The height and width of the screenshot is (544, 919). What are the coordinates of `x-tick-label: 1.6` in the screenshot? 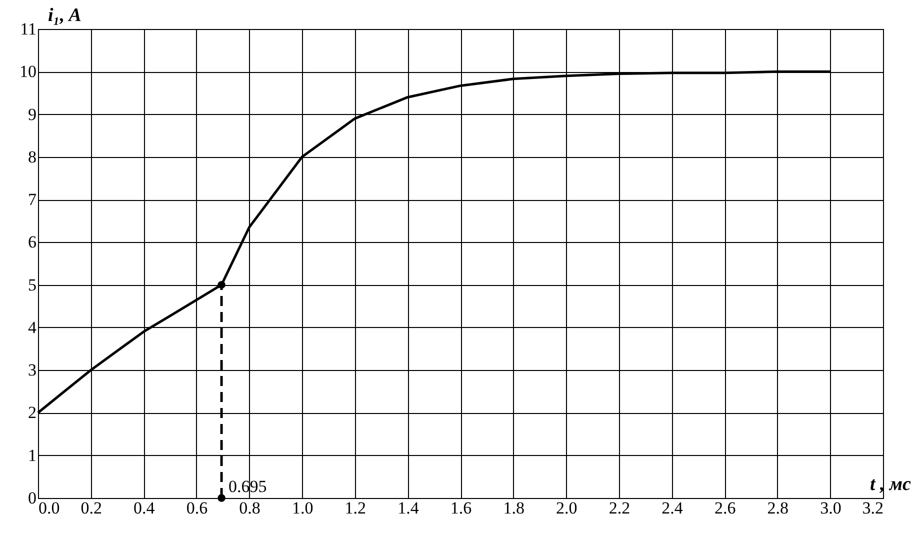 It's located at (461, 508).